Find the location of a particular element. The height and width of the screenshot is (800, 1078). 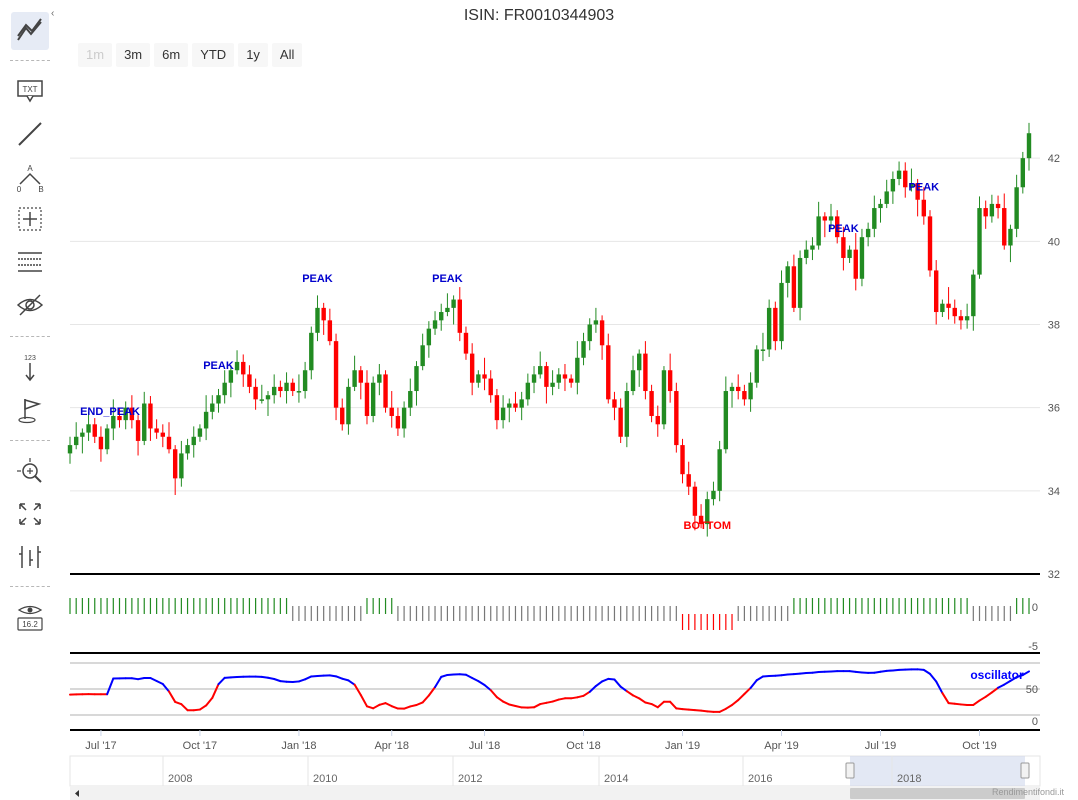

x-tick-label: Jul '17 is located at coordinates (100, 746).